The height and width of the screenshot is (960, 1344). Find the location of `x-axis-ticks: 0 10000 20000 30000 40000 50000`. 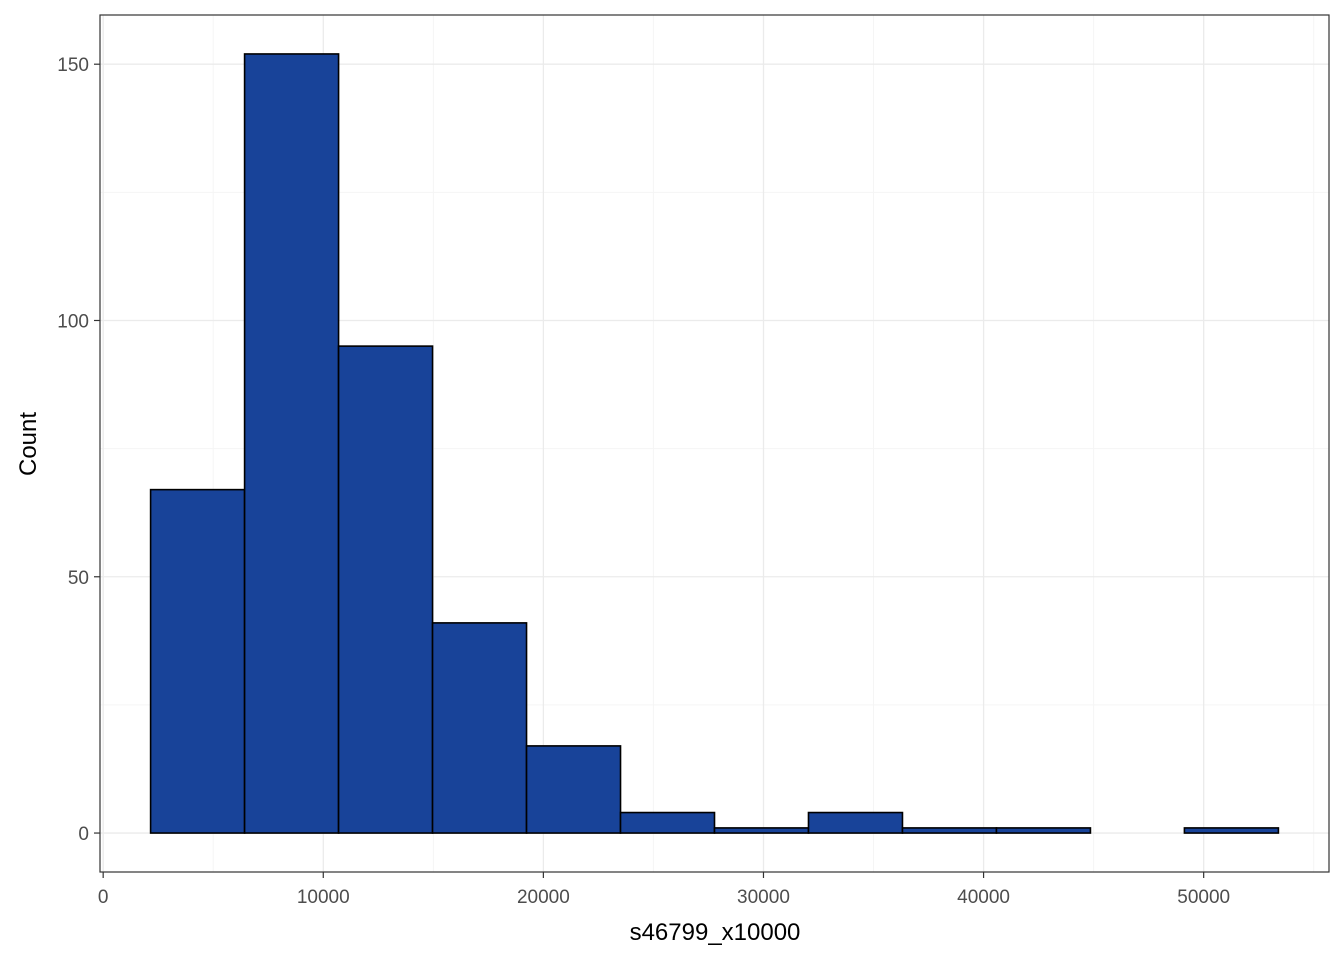

x-axis-ticks: 0 10000 20000 30000 40000 50000 is located at coordinates (664, 890).